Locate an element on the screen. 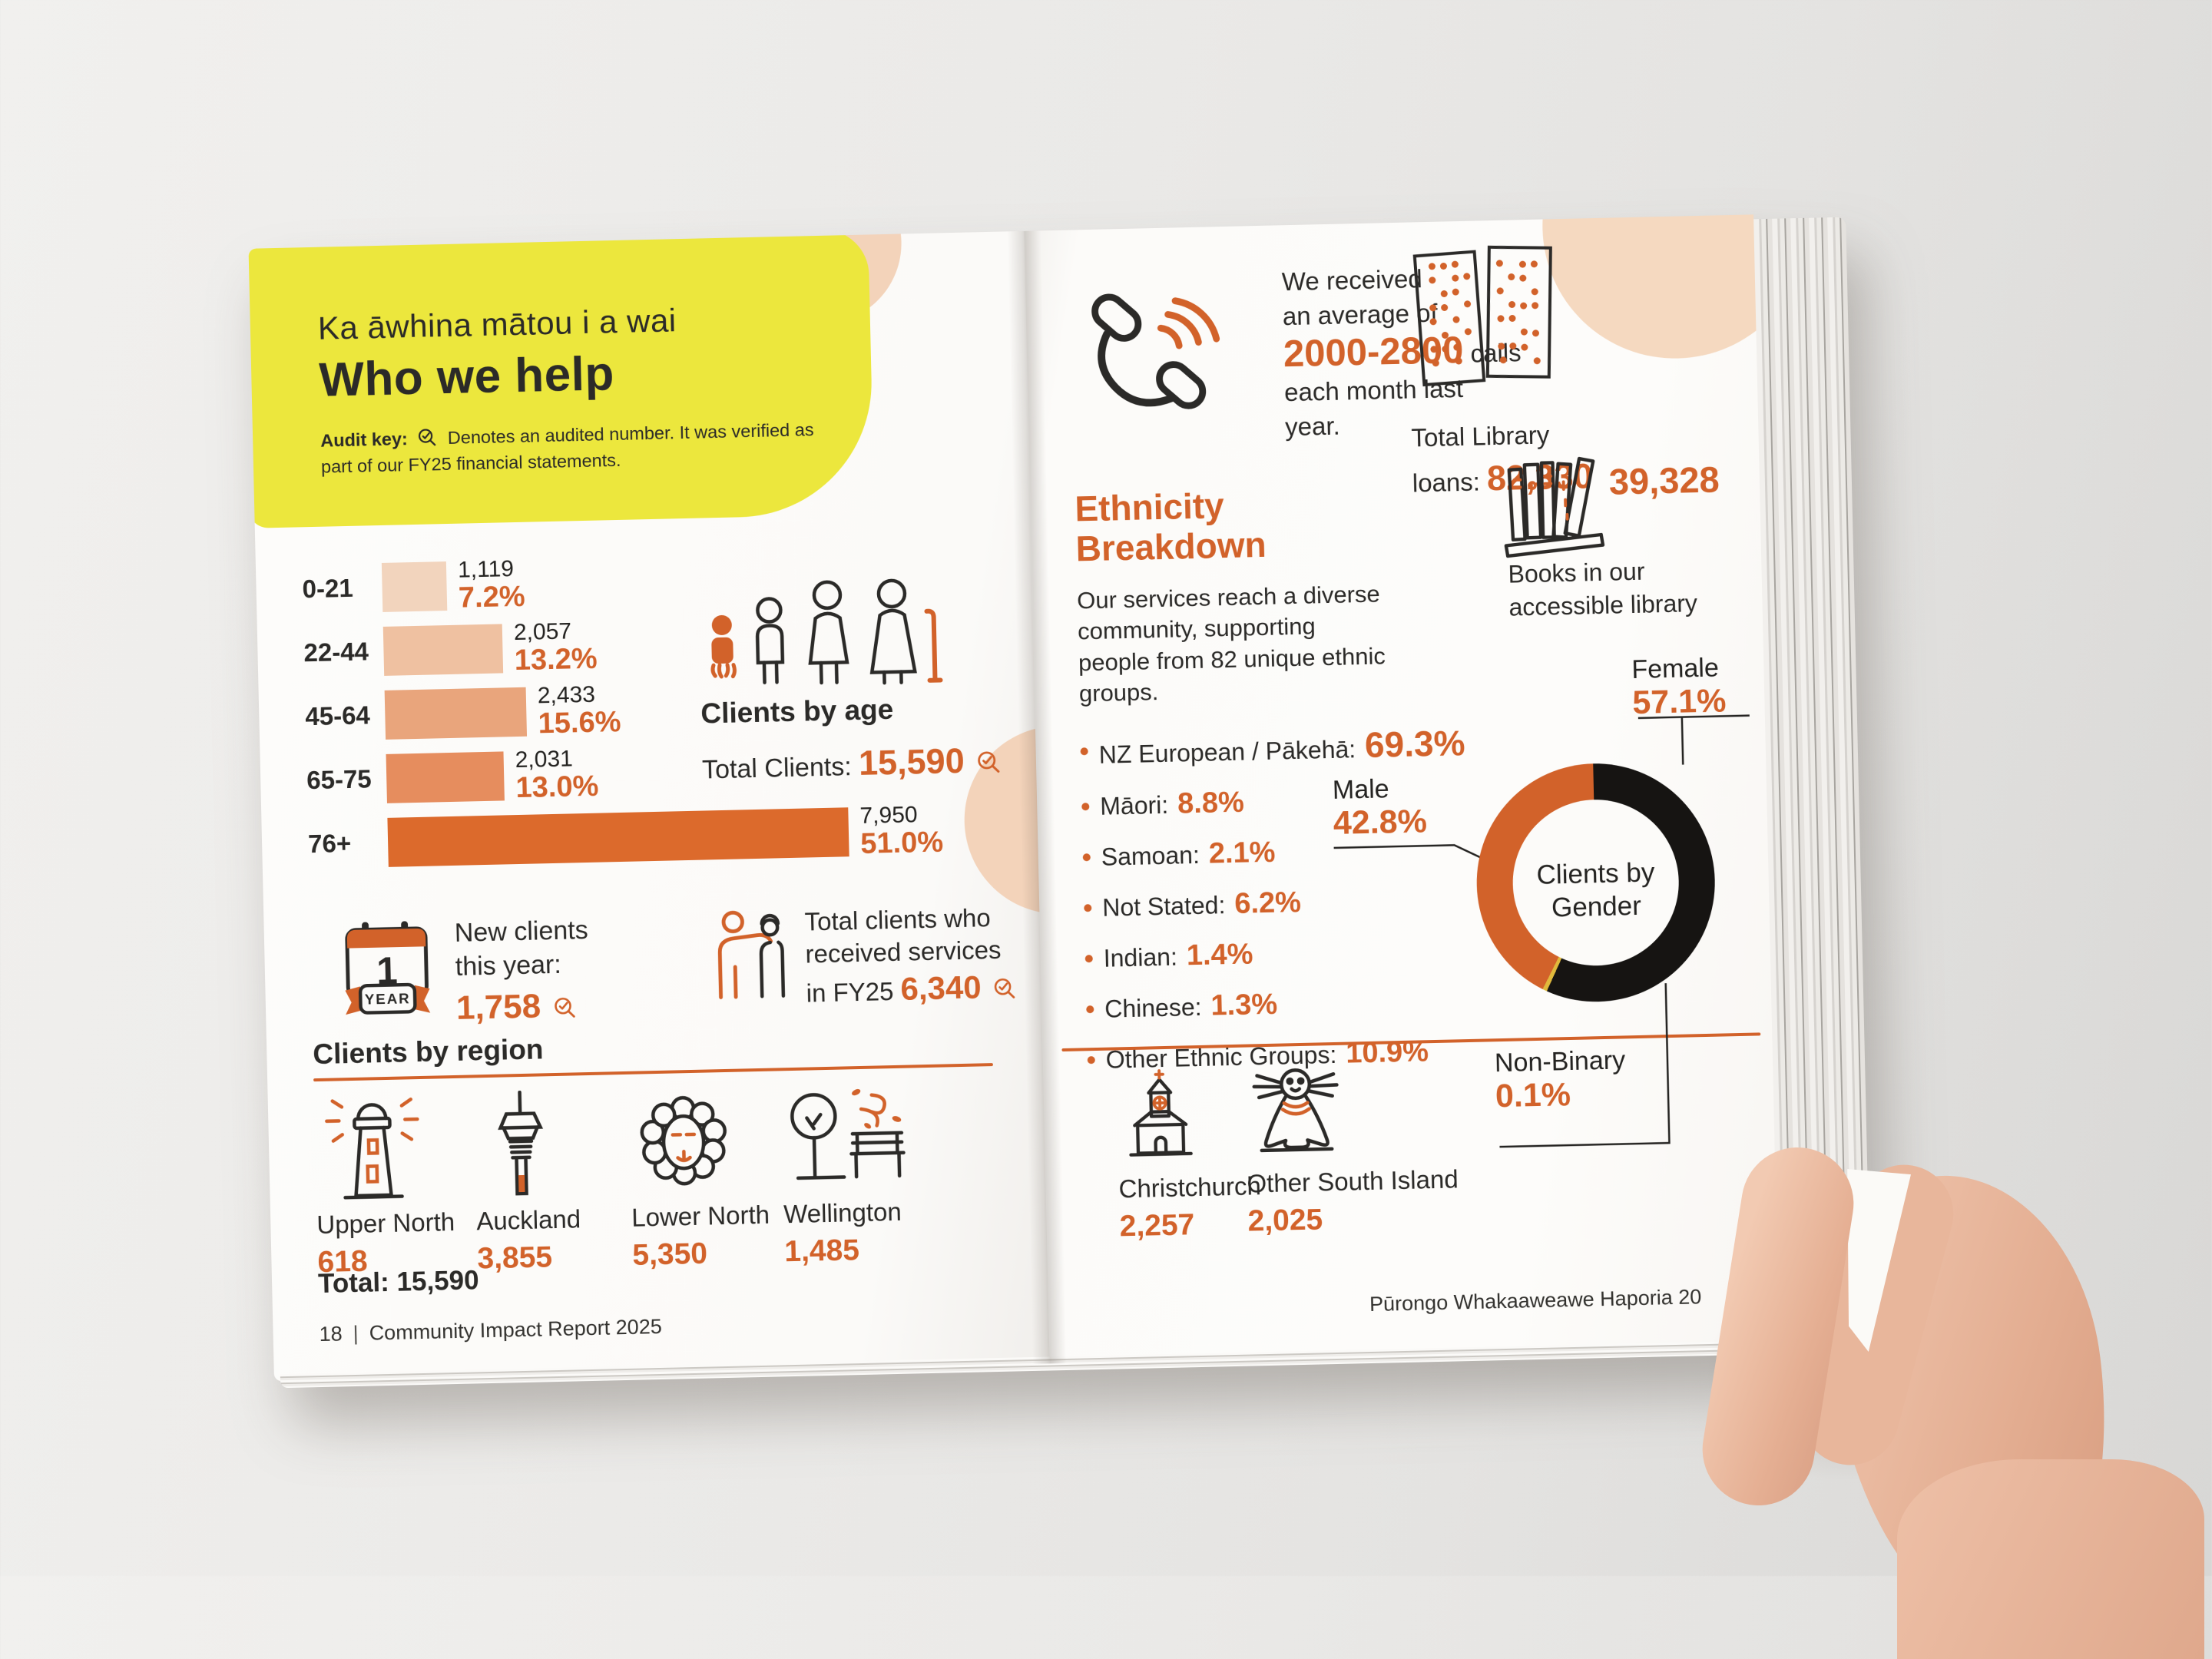  new-clients-value: 1,758 is located at coordinates (498, 1007).